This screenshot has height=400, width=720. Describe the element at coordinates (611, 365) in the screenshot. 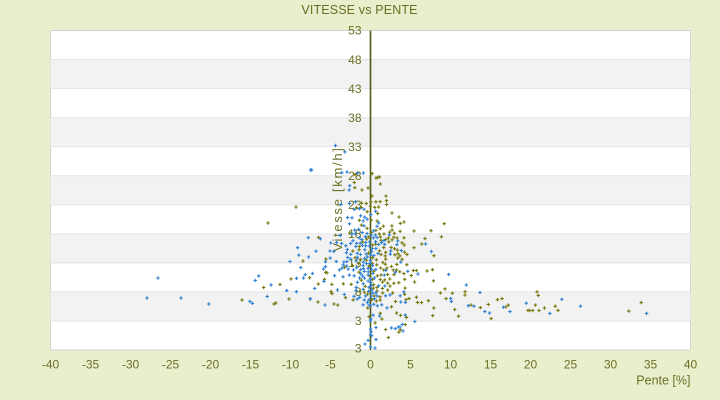

I see `svg-text: 30` at that location.